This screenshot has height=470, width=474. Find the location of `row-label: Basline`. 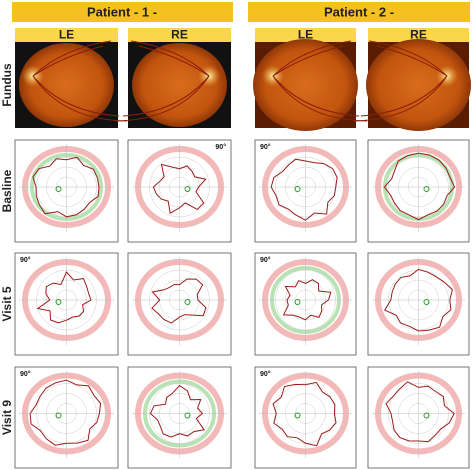

row-label: Basline is located at coordinates (7, 190).